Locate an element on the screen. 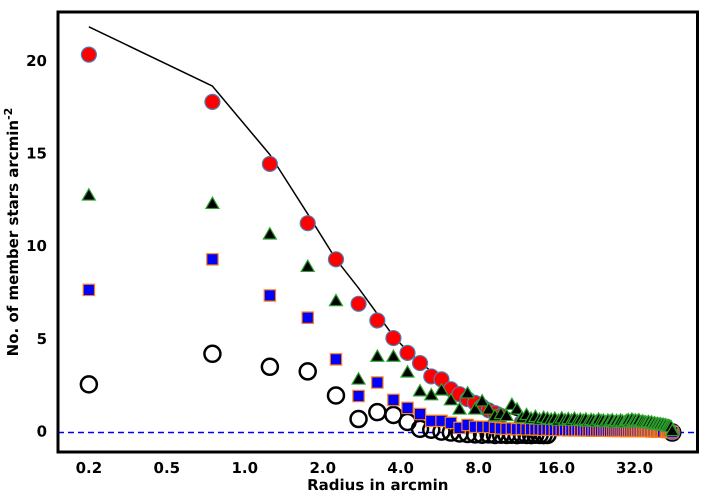 The width and height of the screenshot is (708, 496). x-axis-title: Radius in arcmin is located at coordinates (377, 485).